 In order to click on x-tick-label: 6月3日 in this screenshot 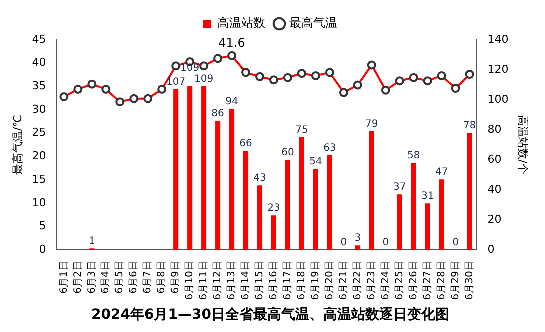, I will do `click(92, 277)`.